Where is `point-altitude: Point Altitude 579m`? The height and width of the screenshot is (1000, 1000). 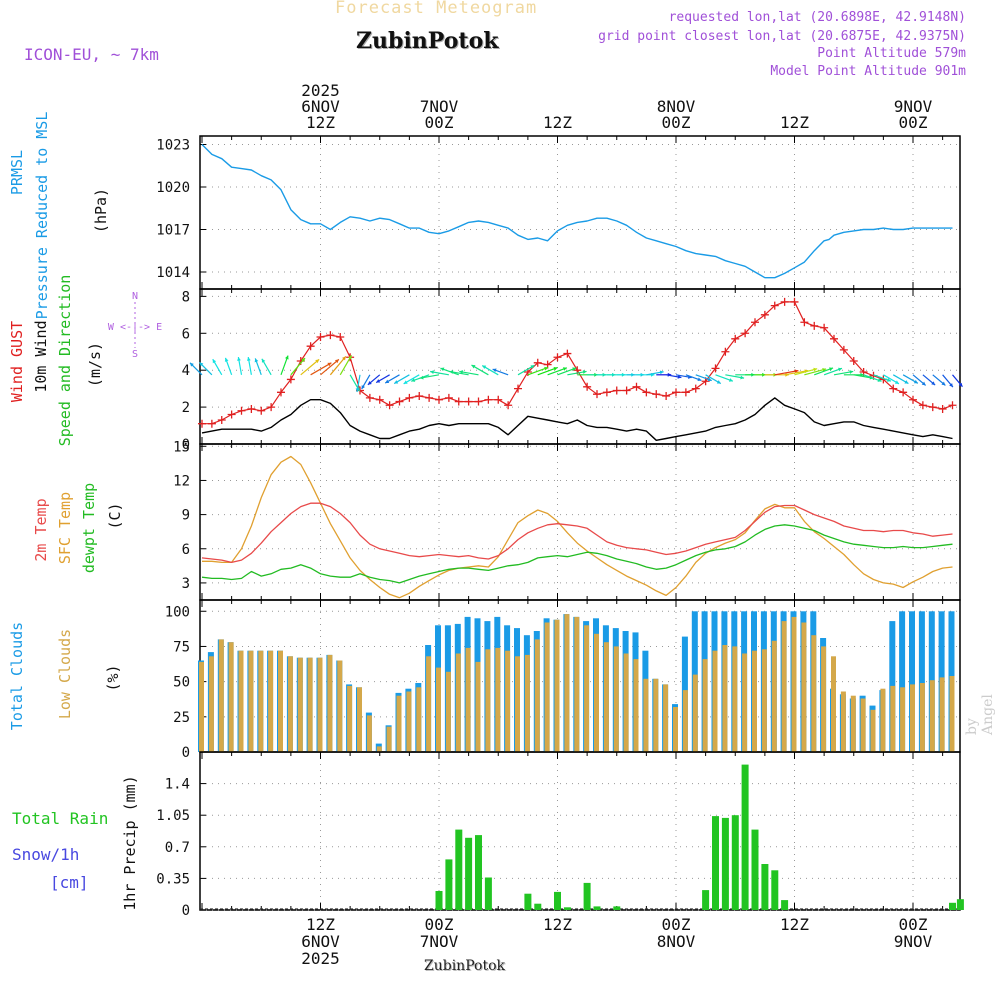
point-altitude: Point Altitude 579m is located at coordinates (891, 53).